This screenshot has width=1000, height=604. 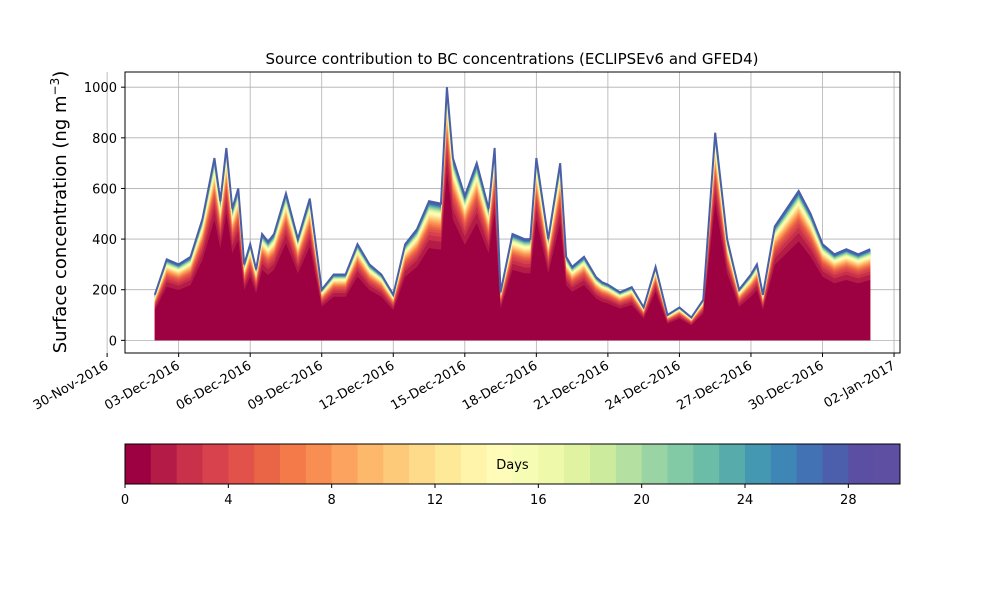 What do you see at coordinates (228, 500) in the screenshot?
I see `colorbar-tick-label: 4` at bounding box center [228, 500].